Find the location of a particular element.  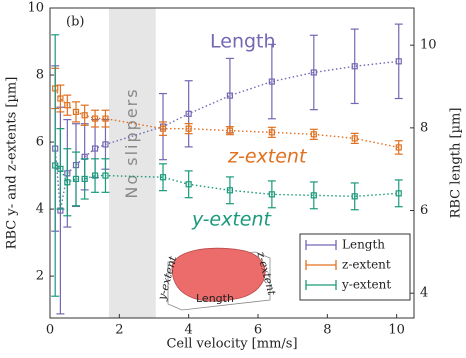

y-tick-label: 2 is located at coordinates (40, 276).